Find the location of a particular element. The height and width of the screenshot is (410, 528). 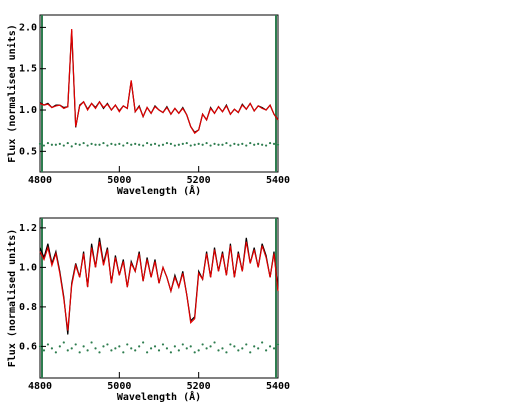

y-tick-label: 0.5 is located at coordinates (28, 151).